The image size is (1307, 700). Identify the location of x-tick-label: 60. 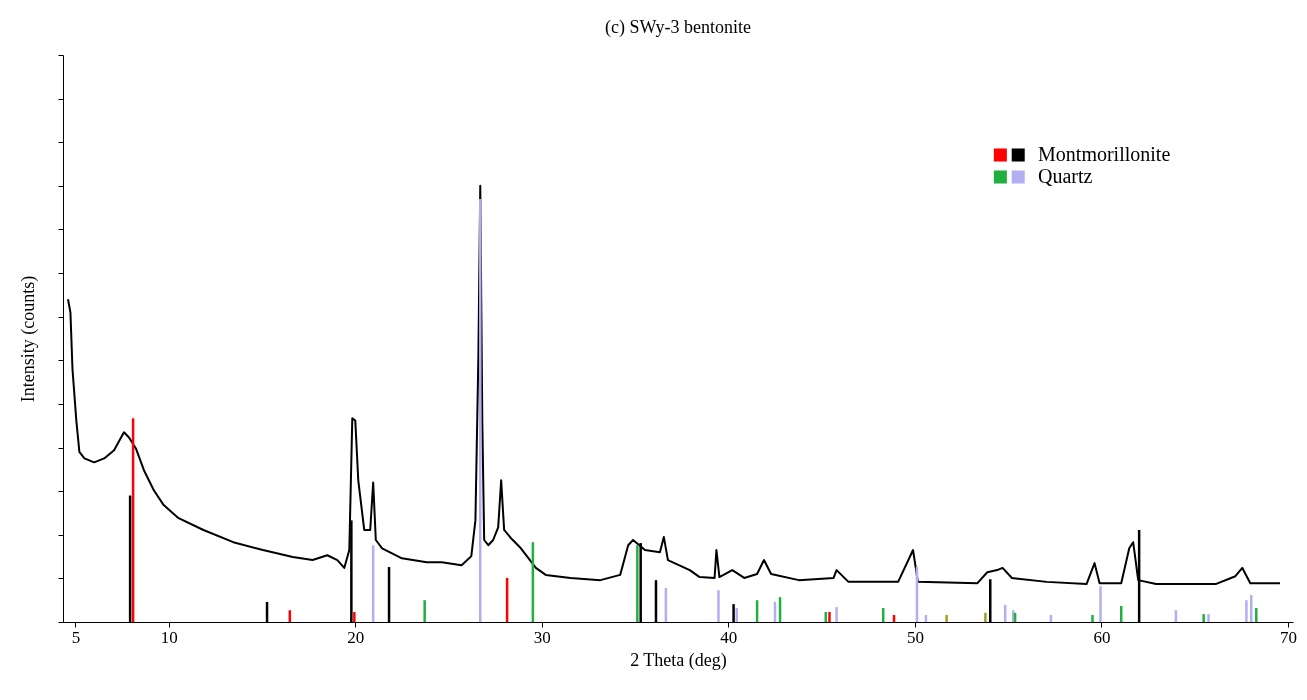
(1102, 637).